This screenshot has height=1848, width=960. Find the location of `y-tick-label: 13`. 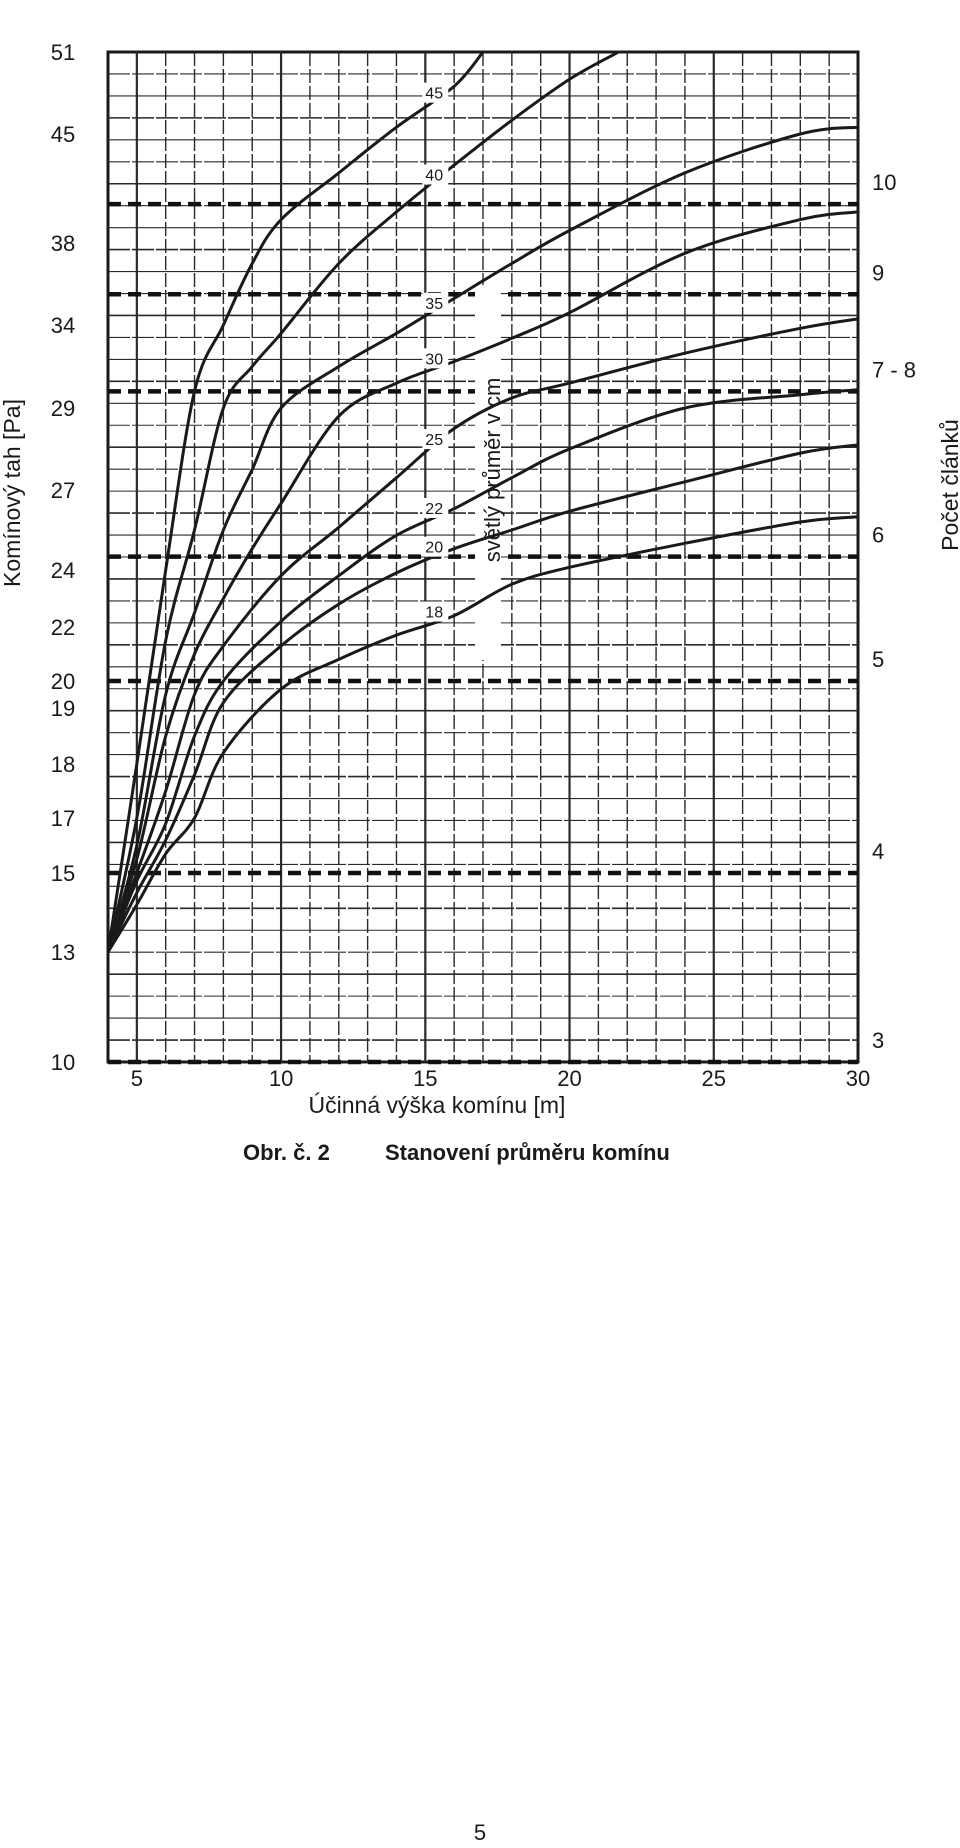

y-tick-label: 13 is located at coordinates (63, 952).